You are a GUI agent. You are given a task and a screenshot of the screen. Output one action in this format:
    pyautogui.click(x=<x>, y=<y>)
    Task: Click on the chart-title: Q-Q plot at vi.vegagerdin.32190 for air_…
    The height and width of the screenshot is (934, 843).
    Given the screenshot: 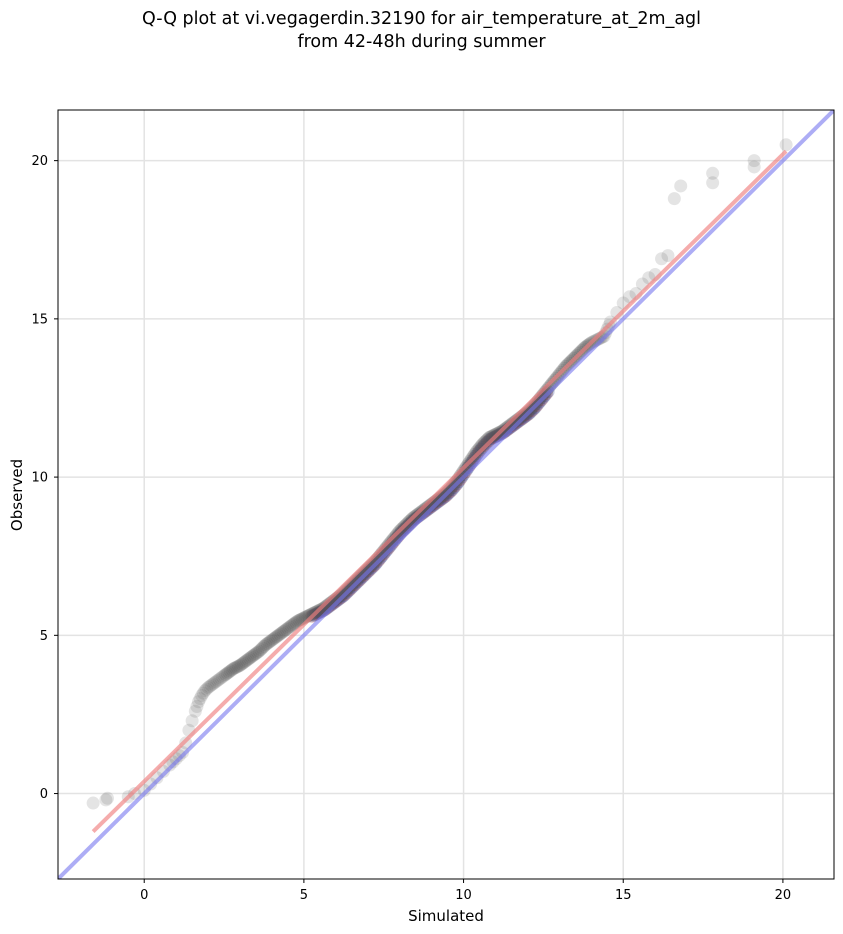 What is the action you would take?
    pyautogui.click(x=421, y=30)
    